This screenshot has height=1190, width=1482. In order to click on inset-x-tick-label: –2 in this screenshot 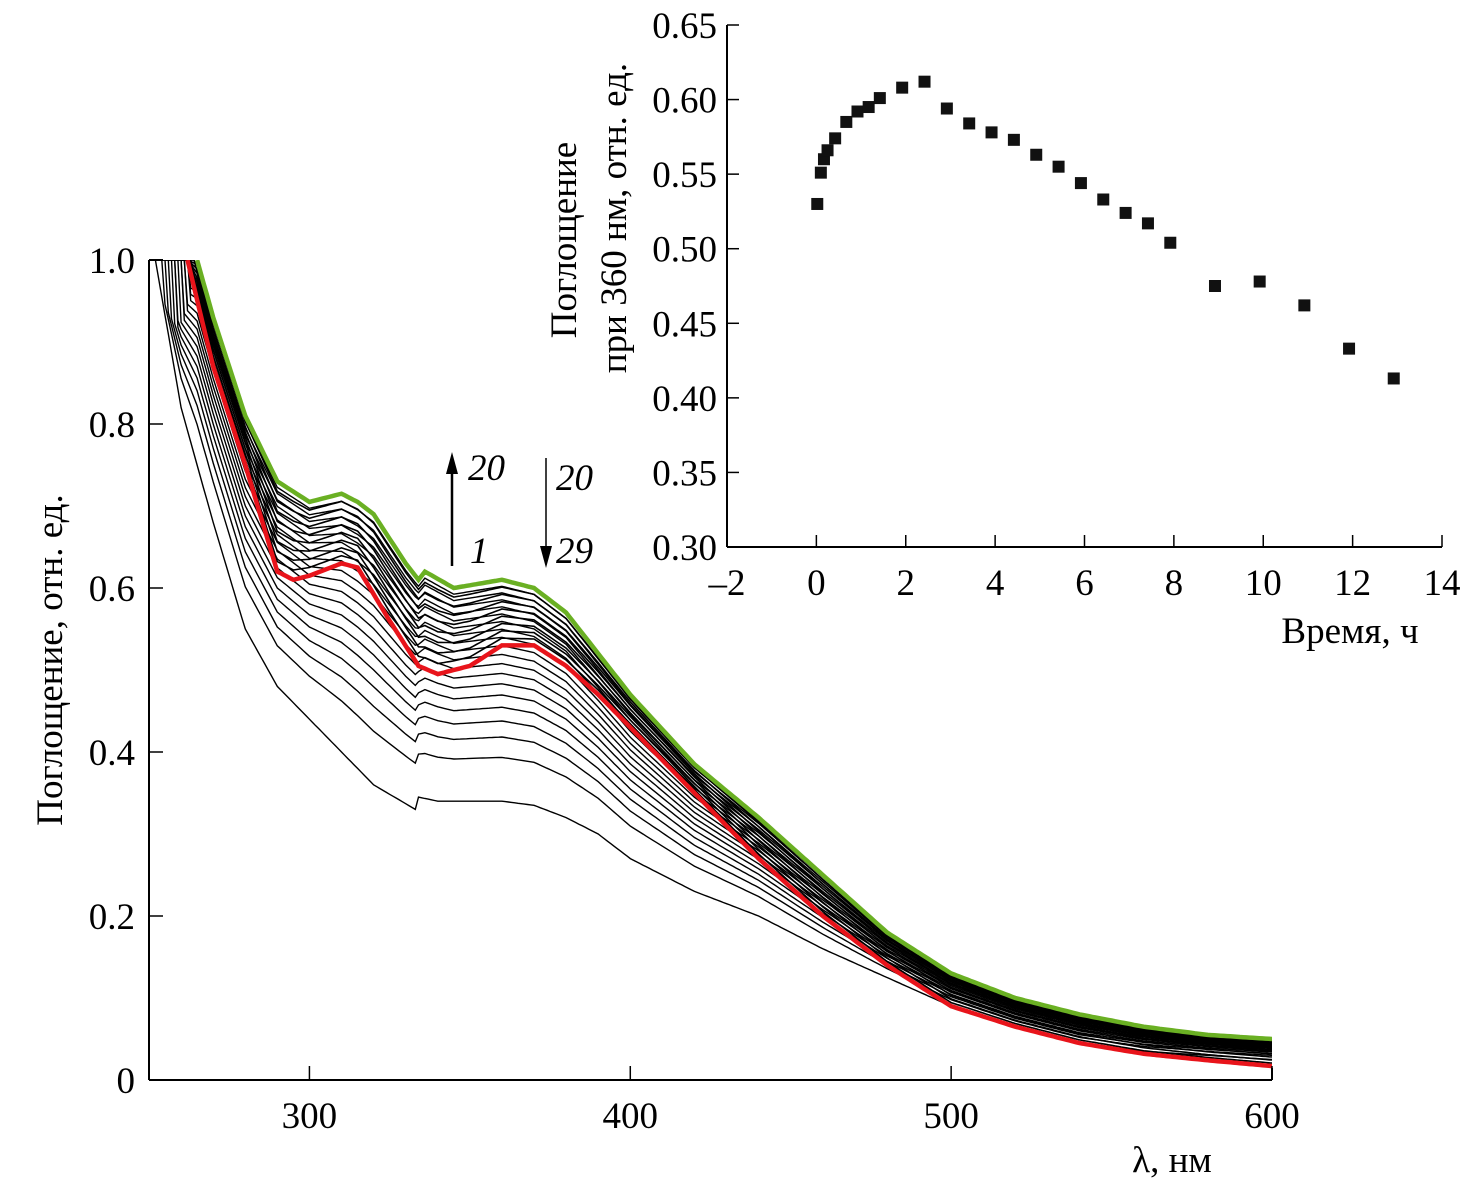, I will do `click(727, 583)`.